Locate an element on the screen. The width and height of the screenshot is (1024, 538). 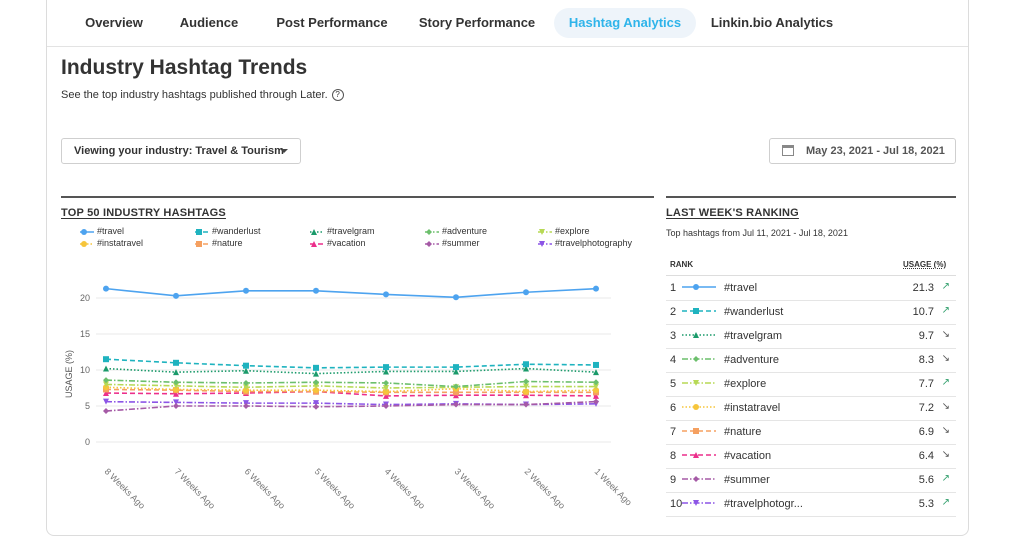
usage-column-header: USAGE (%) is located at coordinates (925, 264).